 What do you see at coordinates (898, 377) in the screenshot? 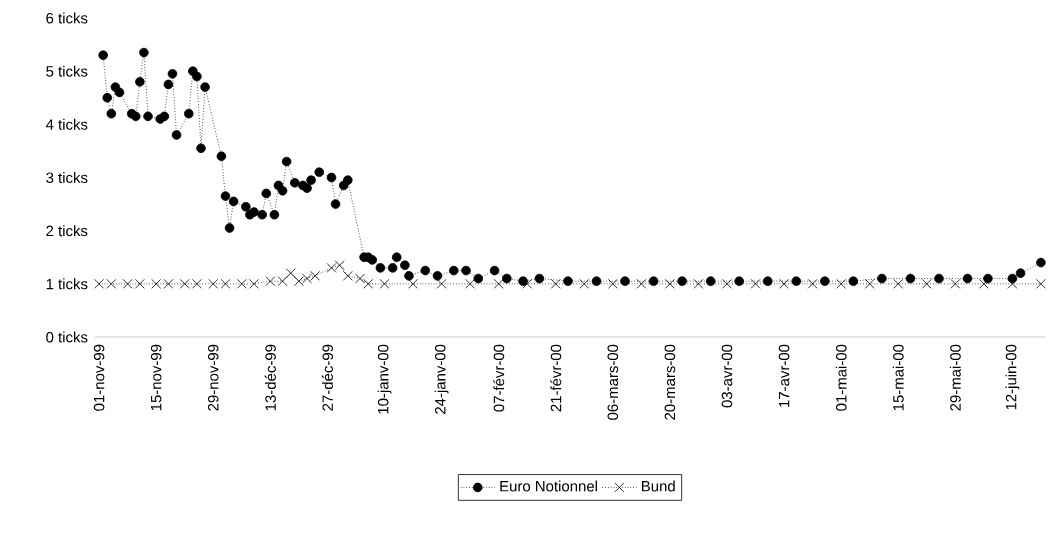
I see `x-tick-label: 15-mai-00` at bounding box center [898, 377].